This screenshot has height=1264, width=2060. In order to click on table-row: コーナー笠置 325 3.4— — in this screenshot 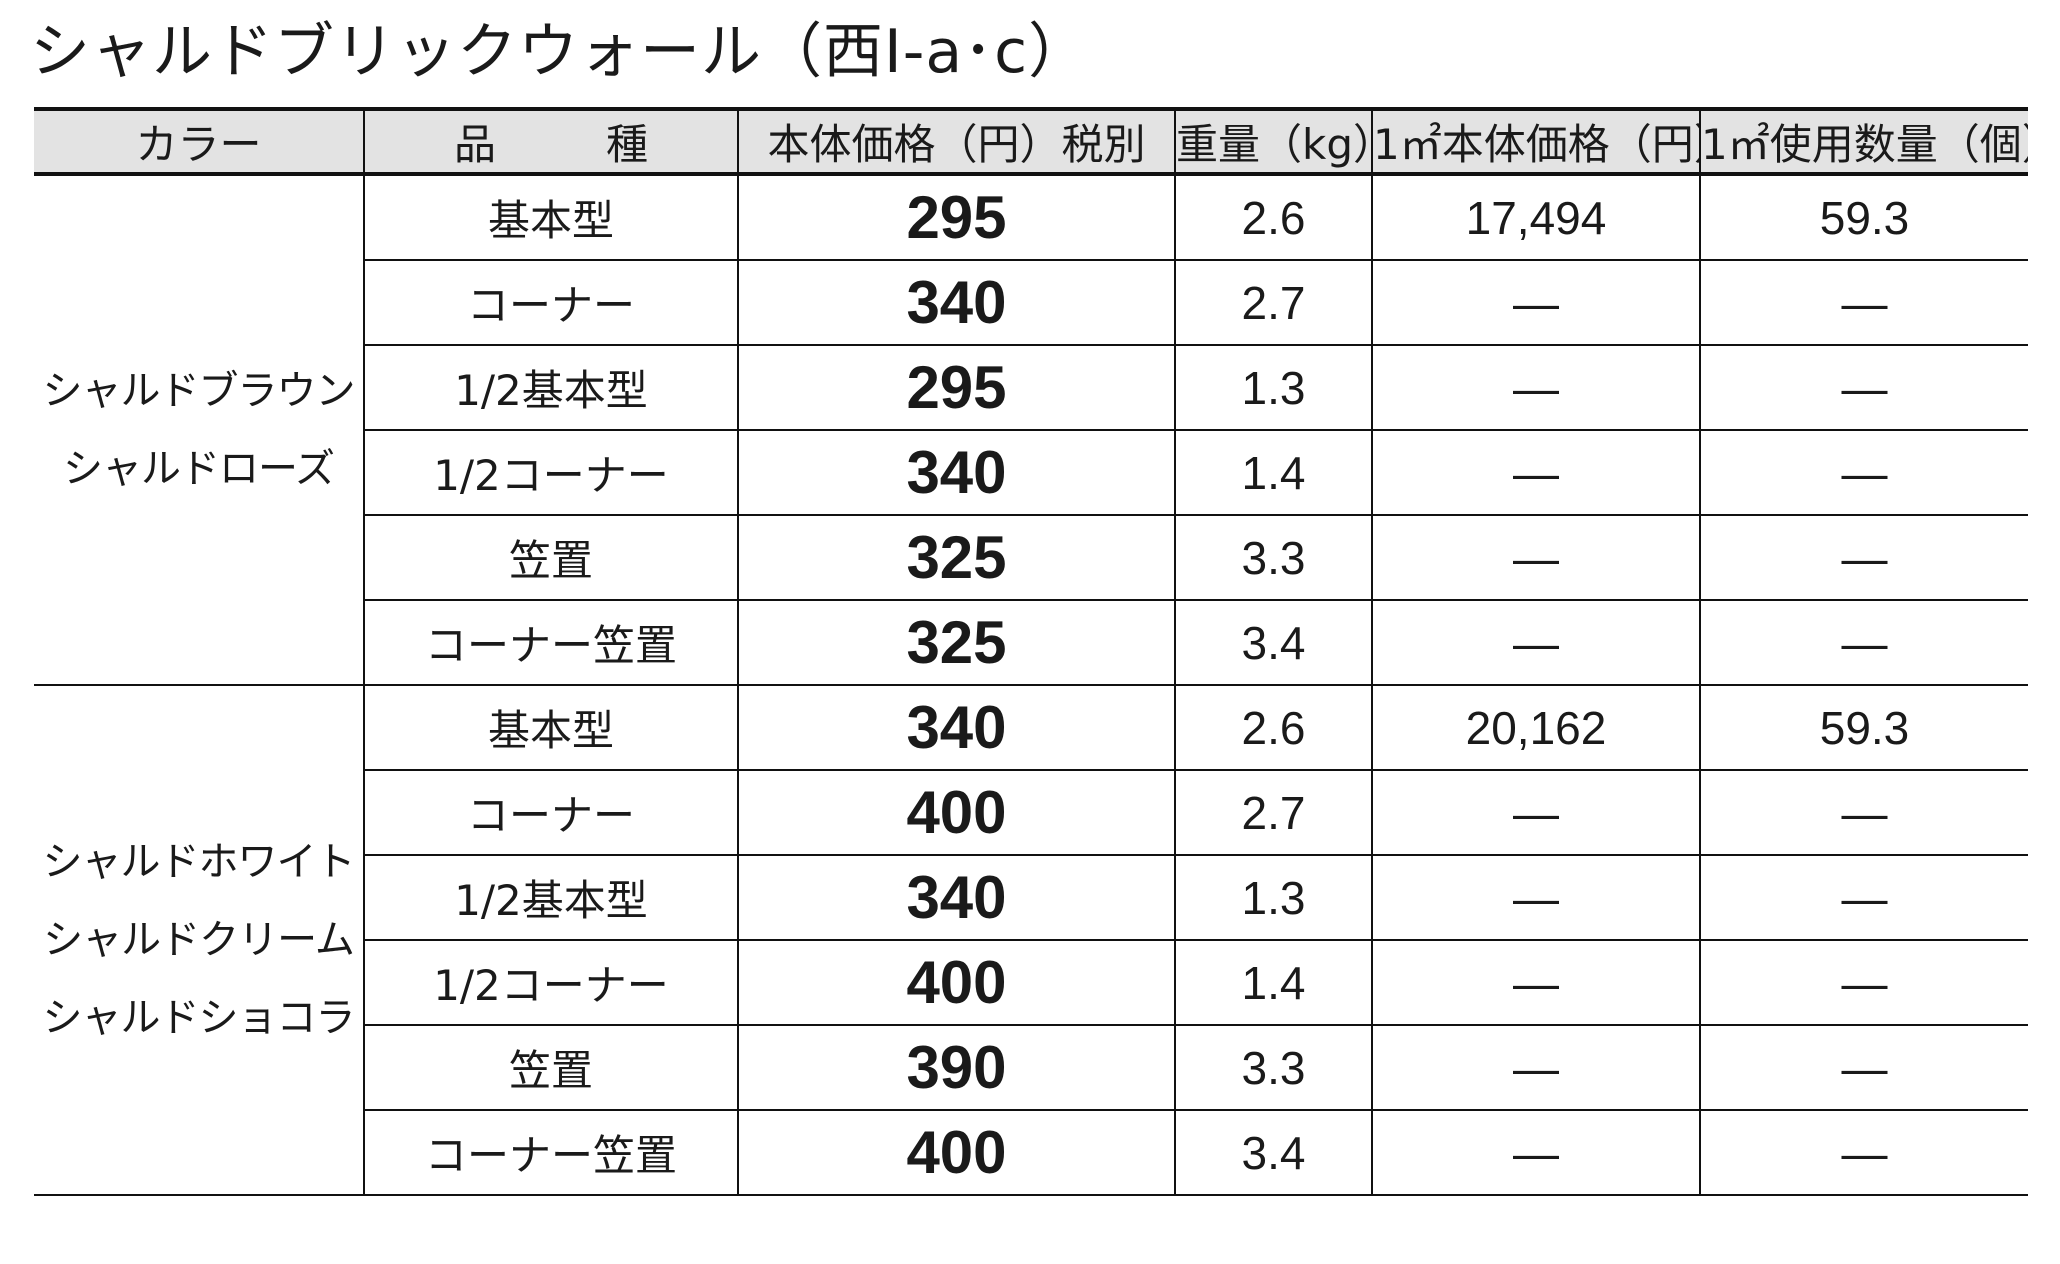, I will do `click(1031, 643)`.